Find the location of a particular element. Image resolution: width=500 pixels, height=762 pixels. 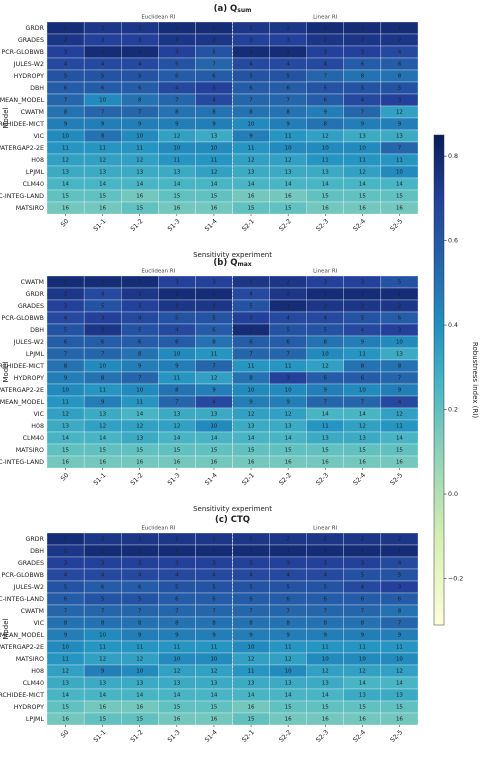

title-text: (b) Q is located at coordinates (225, 263).